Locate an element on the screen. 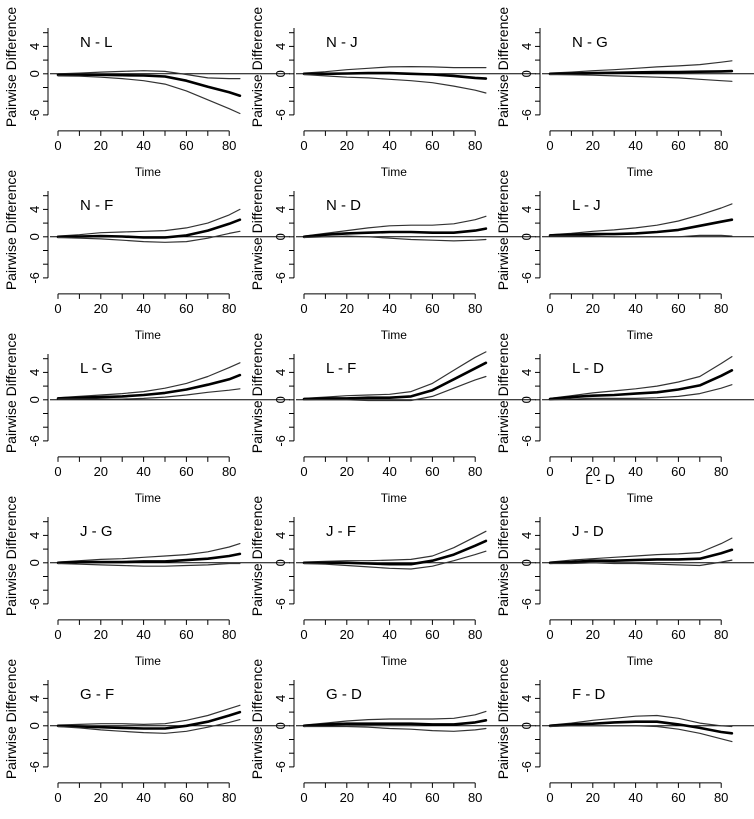 This screenshot has height=819, width=754. panel-label: N - G is located at coordinates (590, 42).